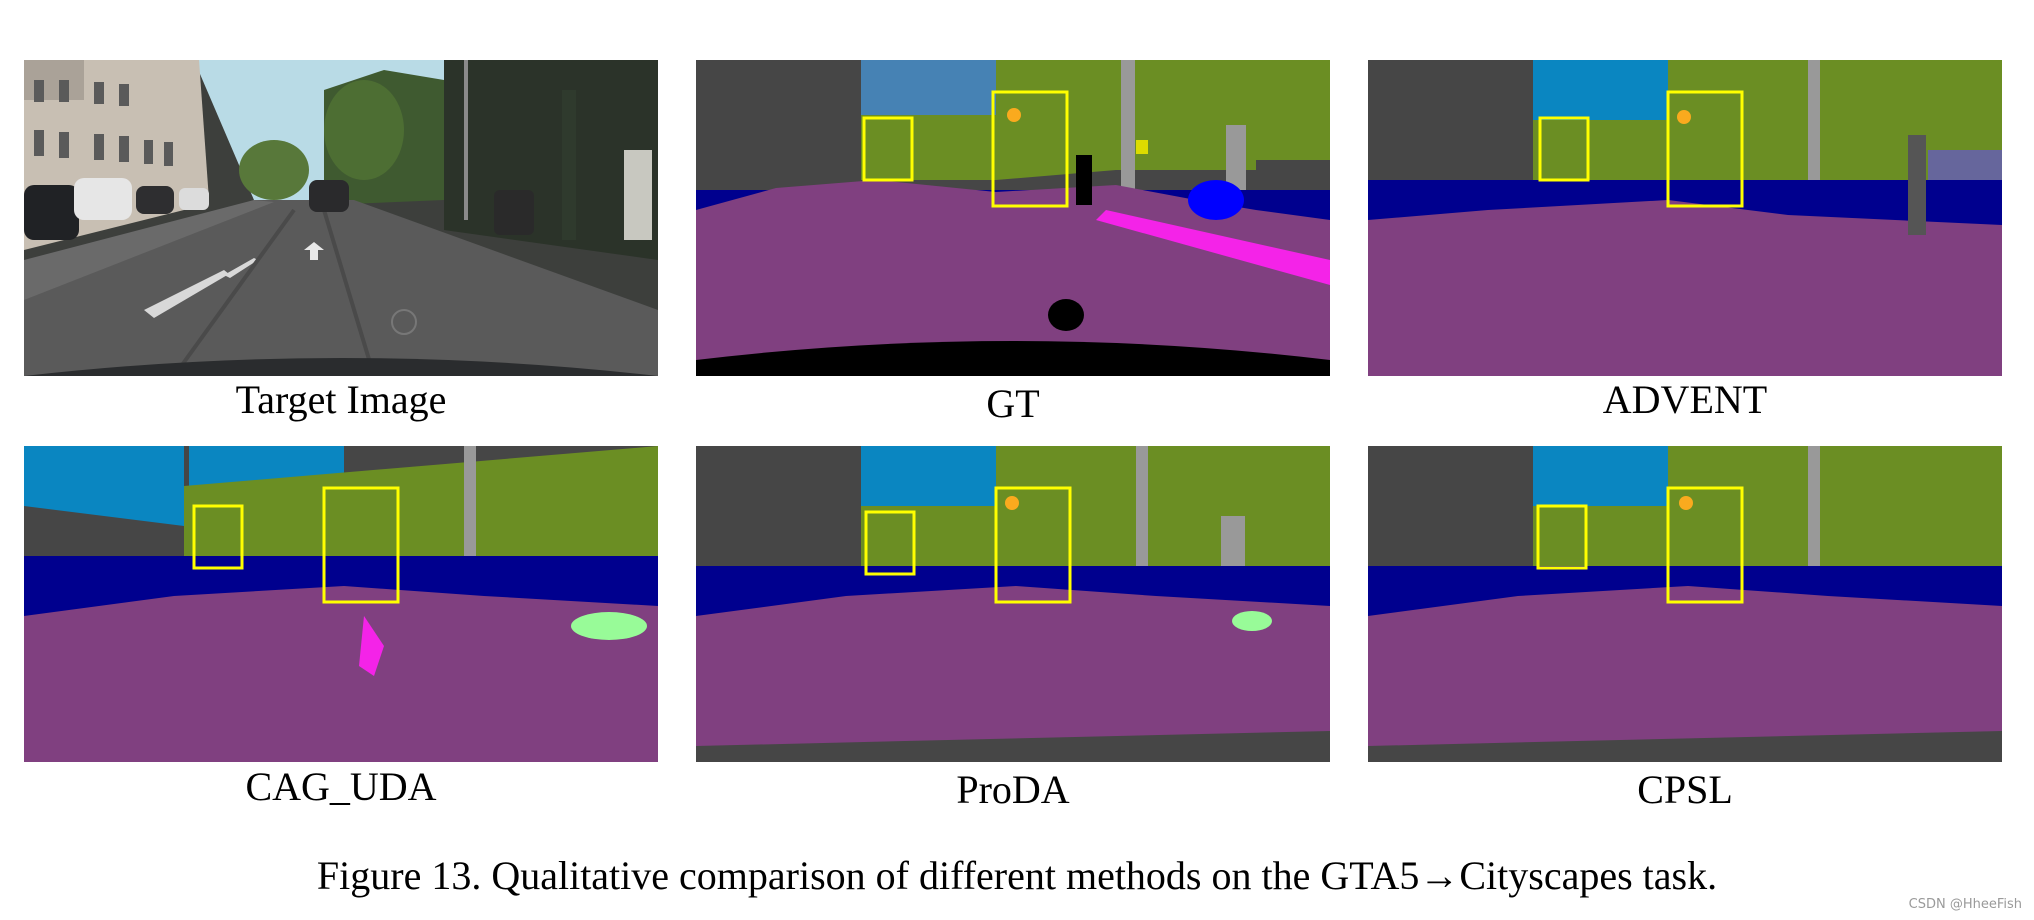 This screenshot has height=920, width=2034. I want to click on caption-gt: GT, so click(1013, 403).